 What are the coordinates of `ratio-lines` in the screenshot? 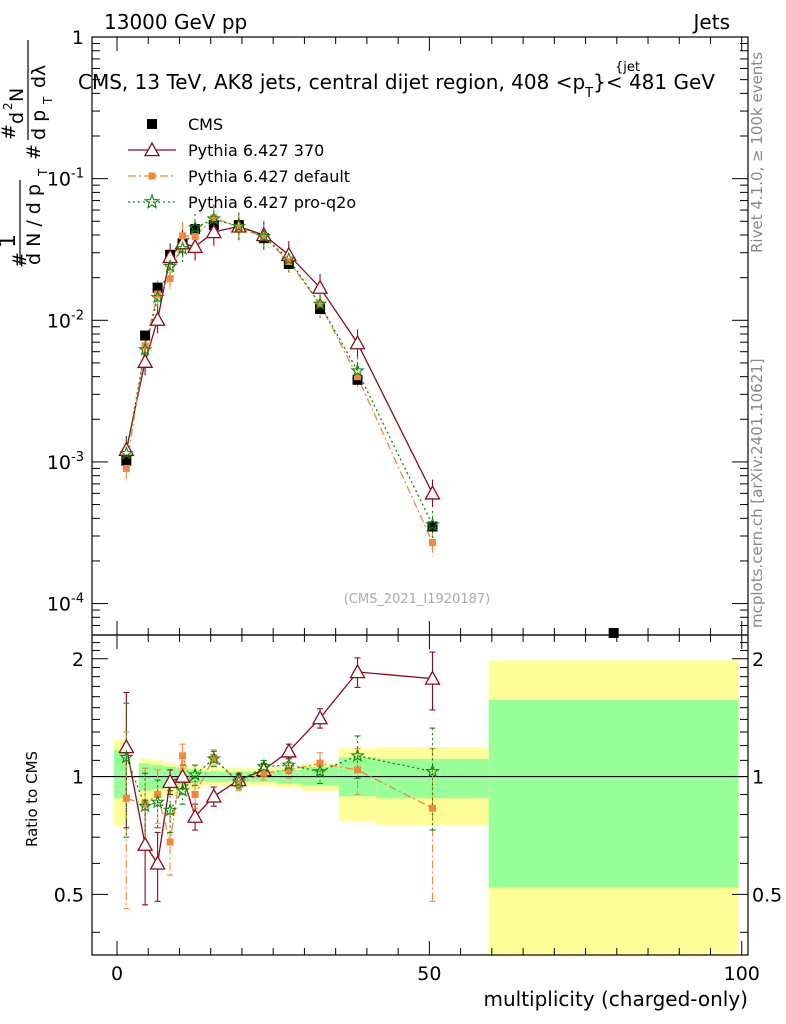 It's located at (279, 780).